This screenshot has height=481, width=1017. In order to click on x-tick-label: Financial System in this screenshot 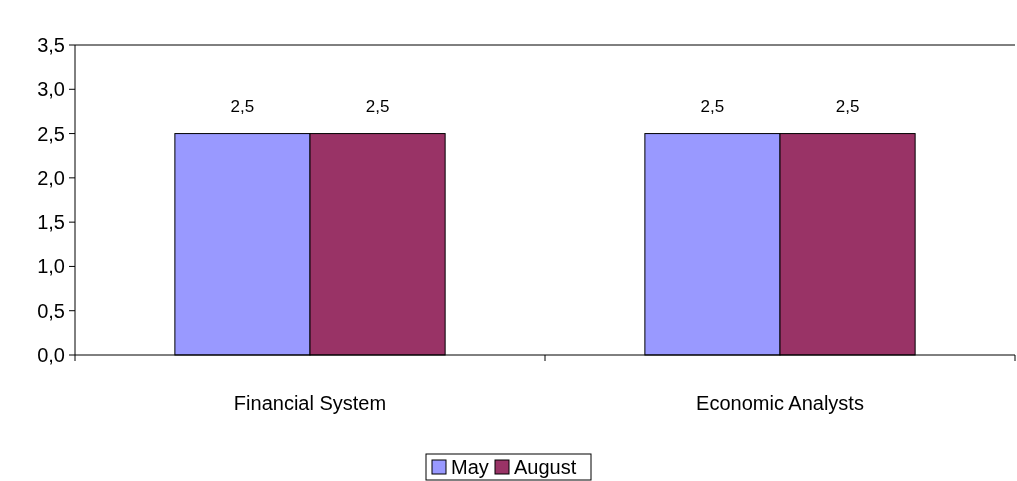, I will do `click(310, 403)`.